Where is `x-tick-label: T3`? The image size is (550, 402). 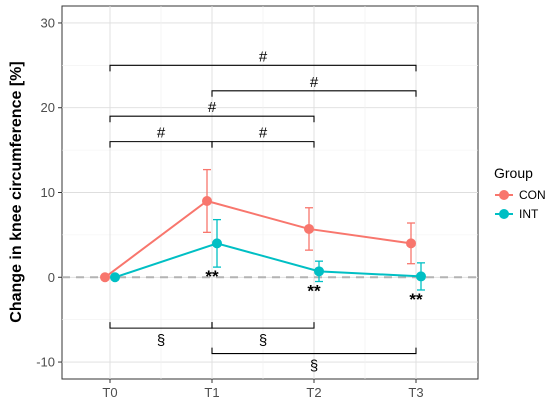
x-tick-label: T3 is located at coordinates (415, 392).